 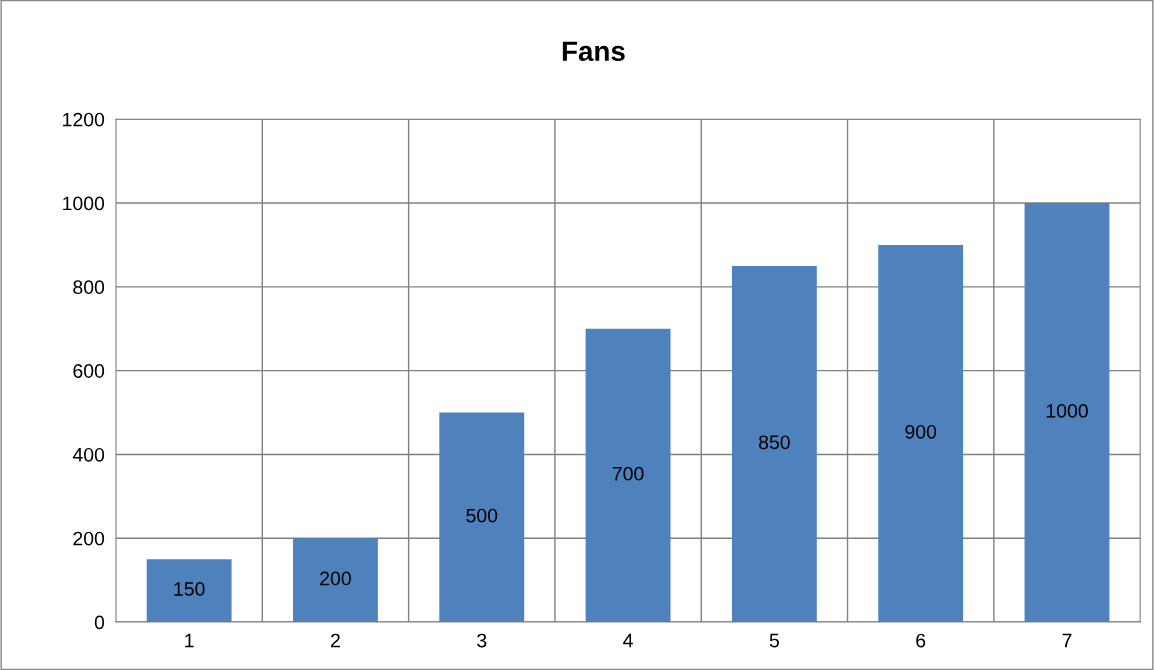 I want to click on y-tick-label: 1000, so click(x=84, y=203).